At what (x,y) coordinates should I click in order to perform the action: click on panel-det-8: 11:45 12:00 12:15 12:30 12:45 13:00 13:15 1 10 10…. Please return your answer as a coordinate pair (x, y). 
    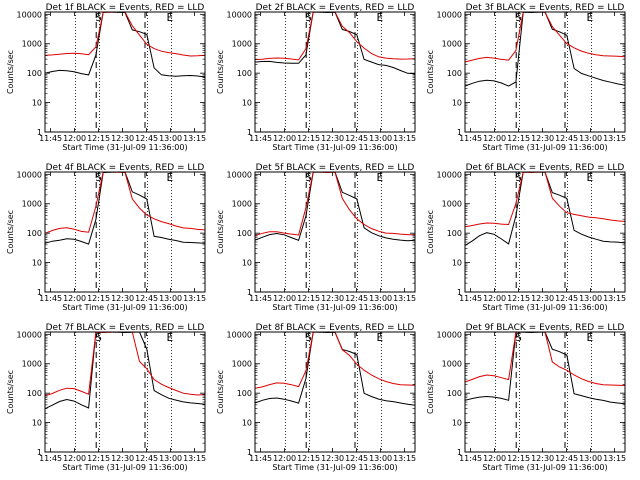
    Looking at the image, I should click on (316, 397).